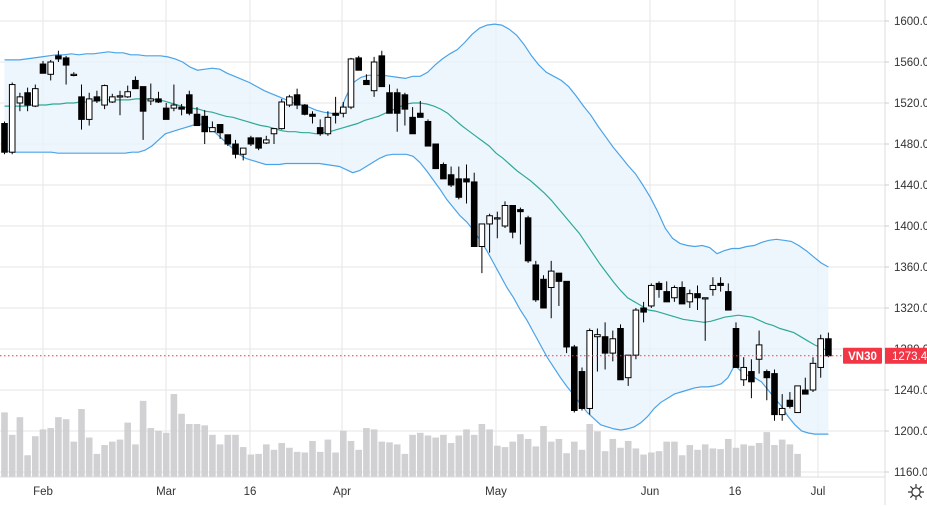  Describe the element at coordinates (442, 487) in the screenshot. I see `time-axis: Feb Mar 16 Apr May Jun 16 Jul` at that location.